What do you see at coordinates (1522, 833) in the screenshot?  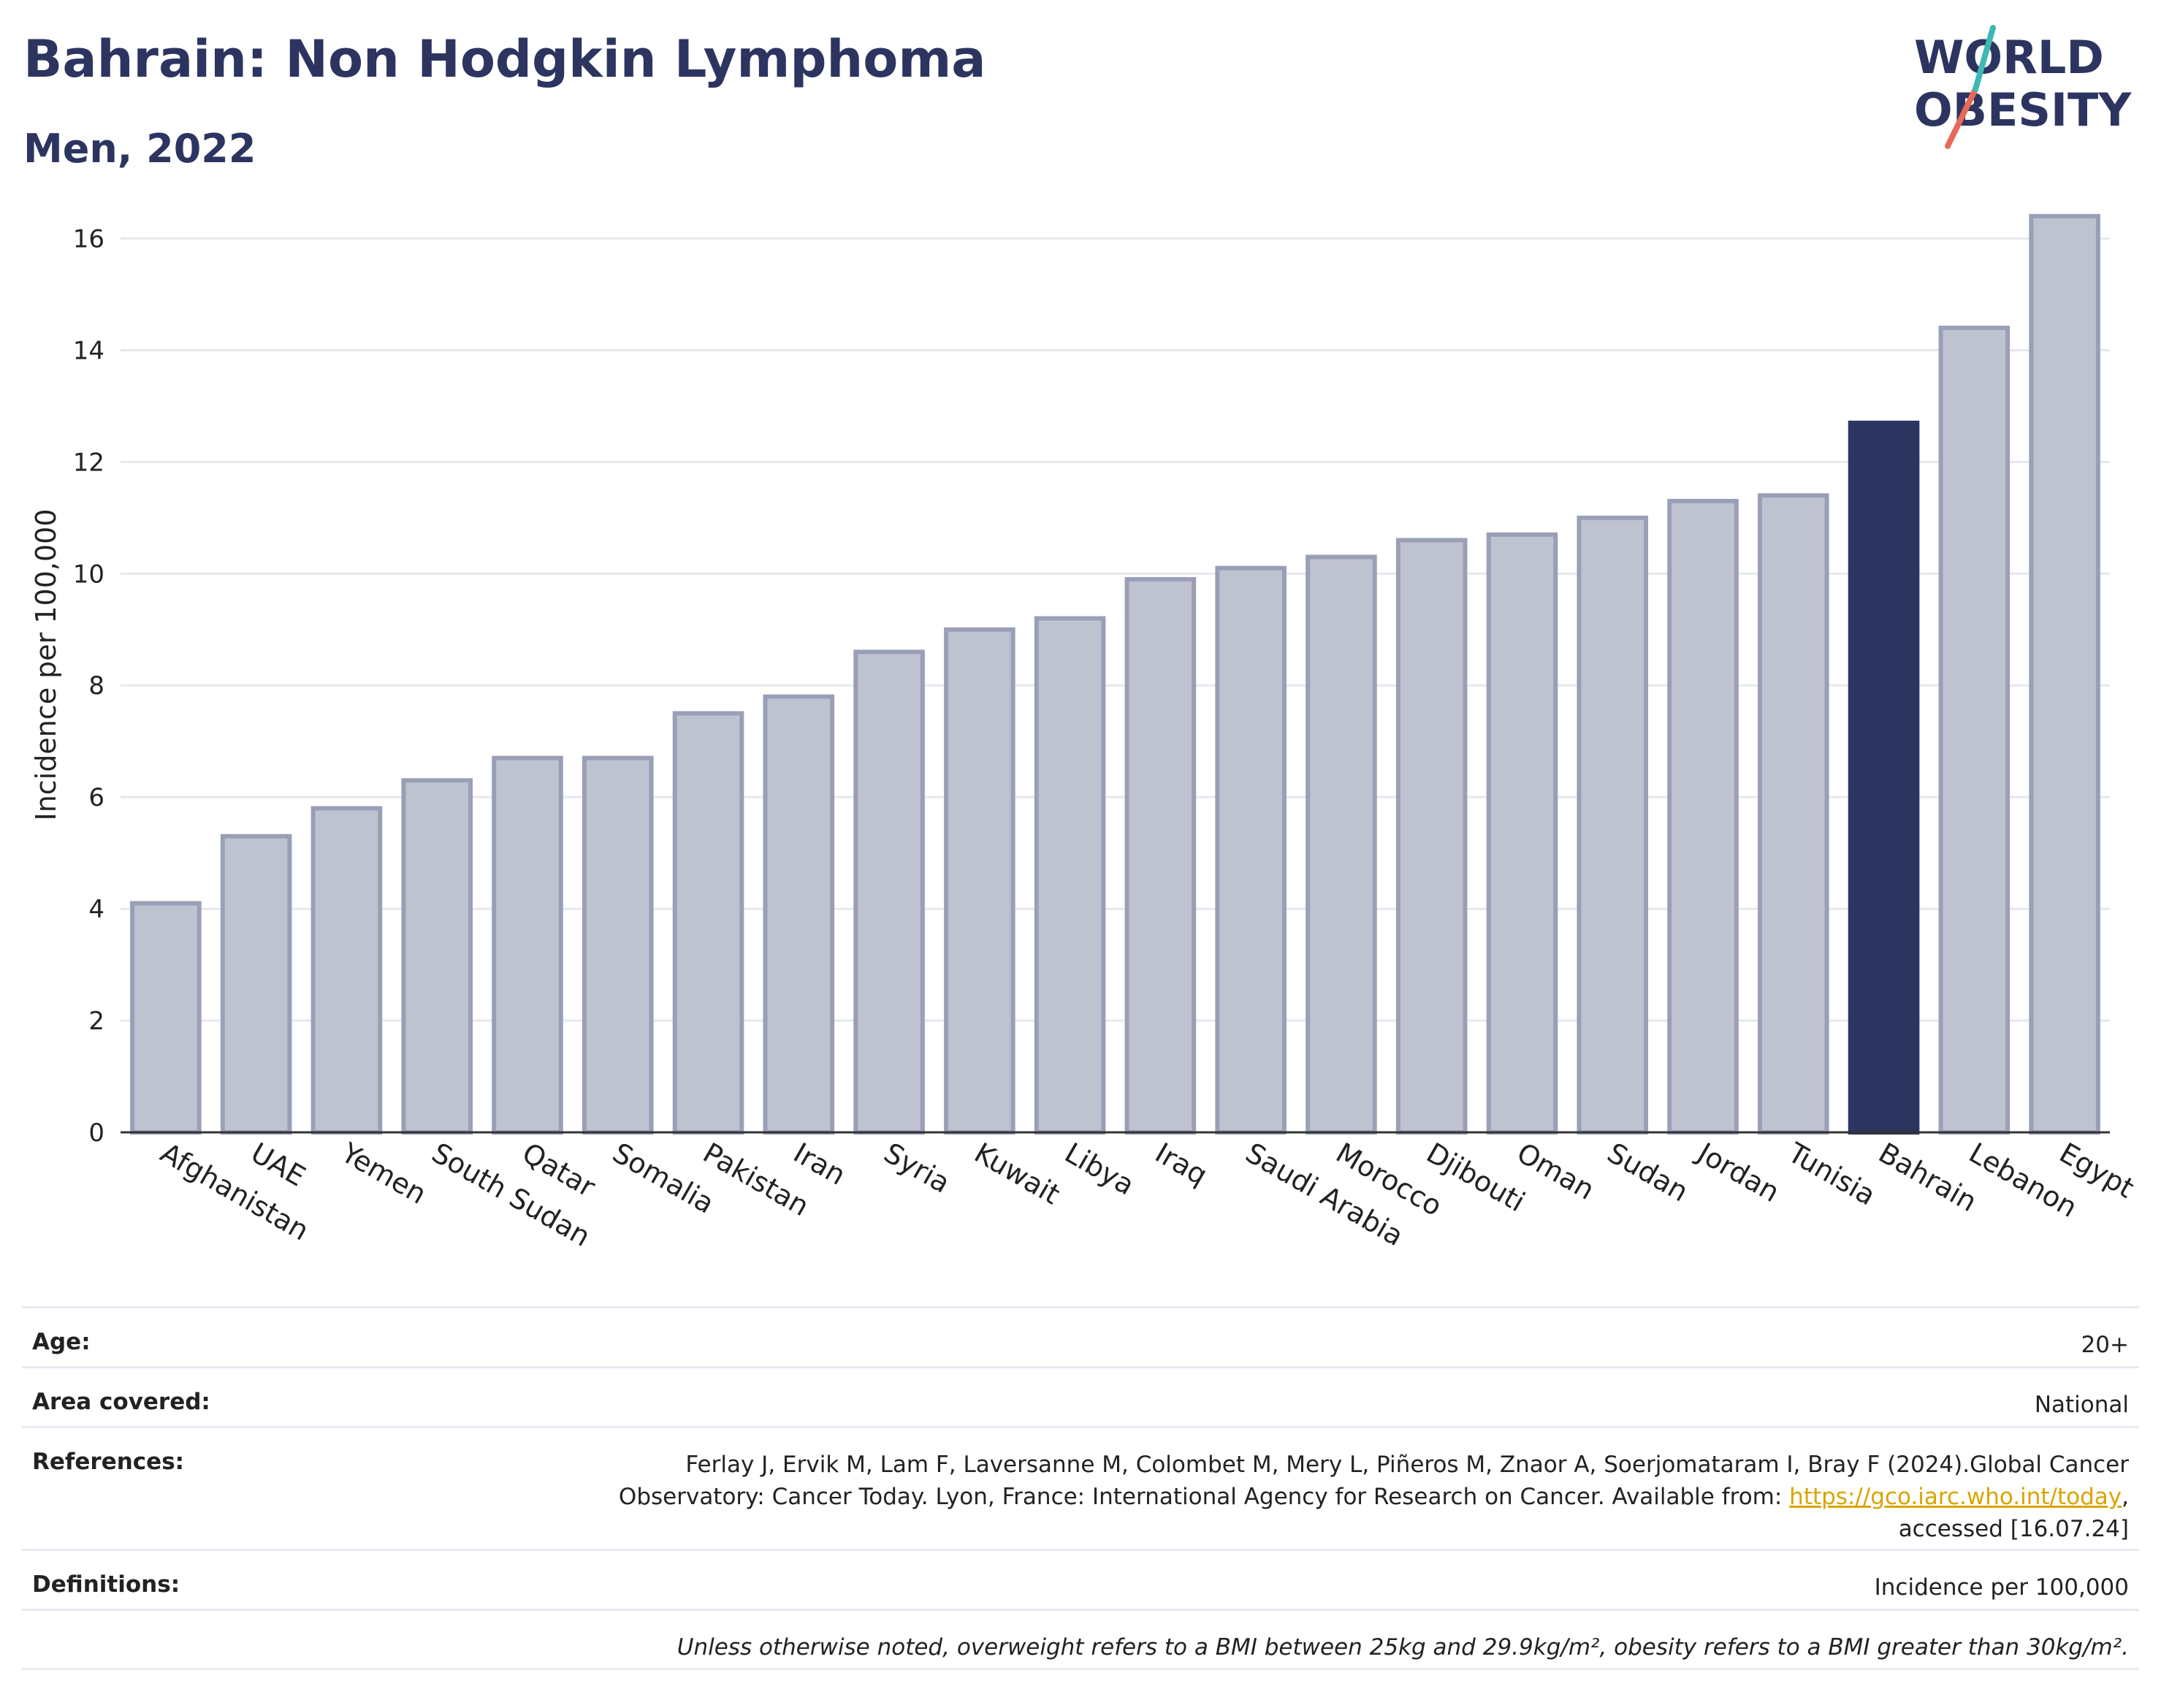 I see `bar-oman` at bounding box center [1522, 833].